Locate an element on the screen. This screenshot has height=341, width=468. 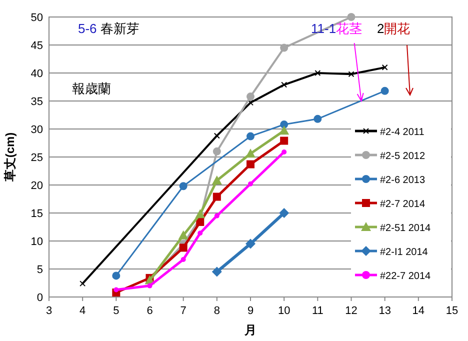
y-tick-label: 35 is located at coordinates (36, 102).